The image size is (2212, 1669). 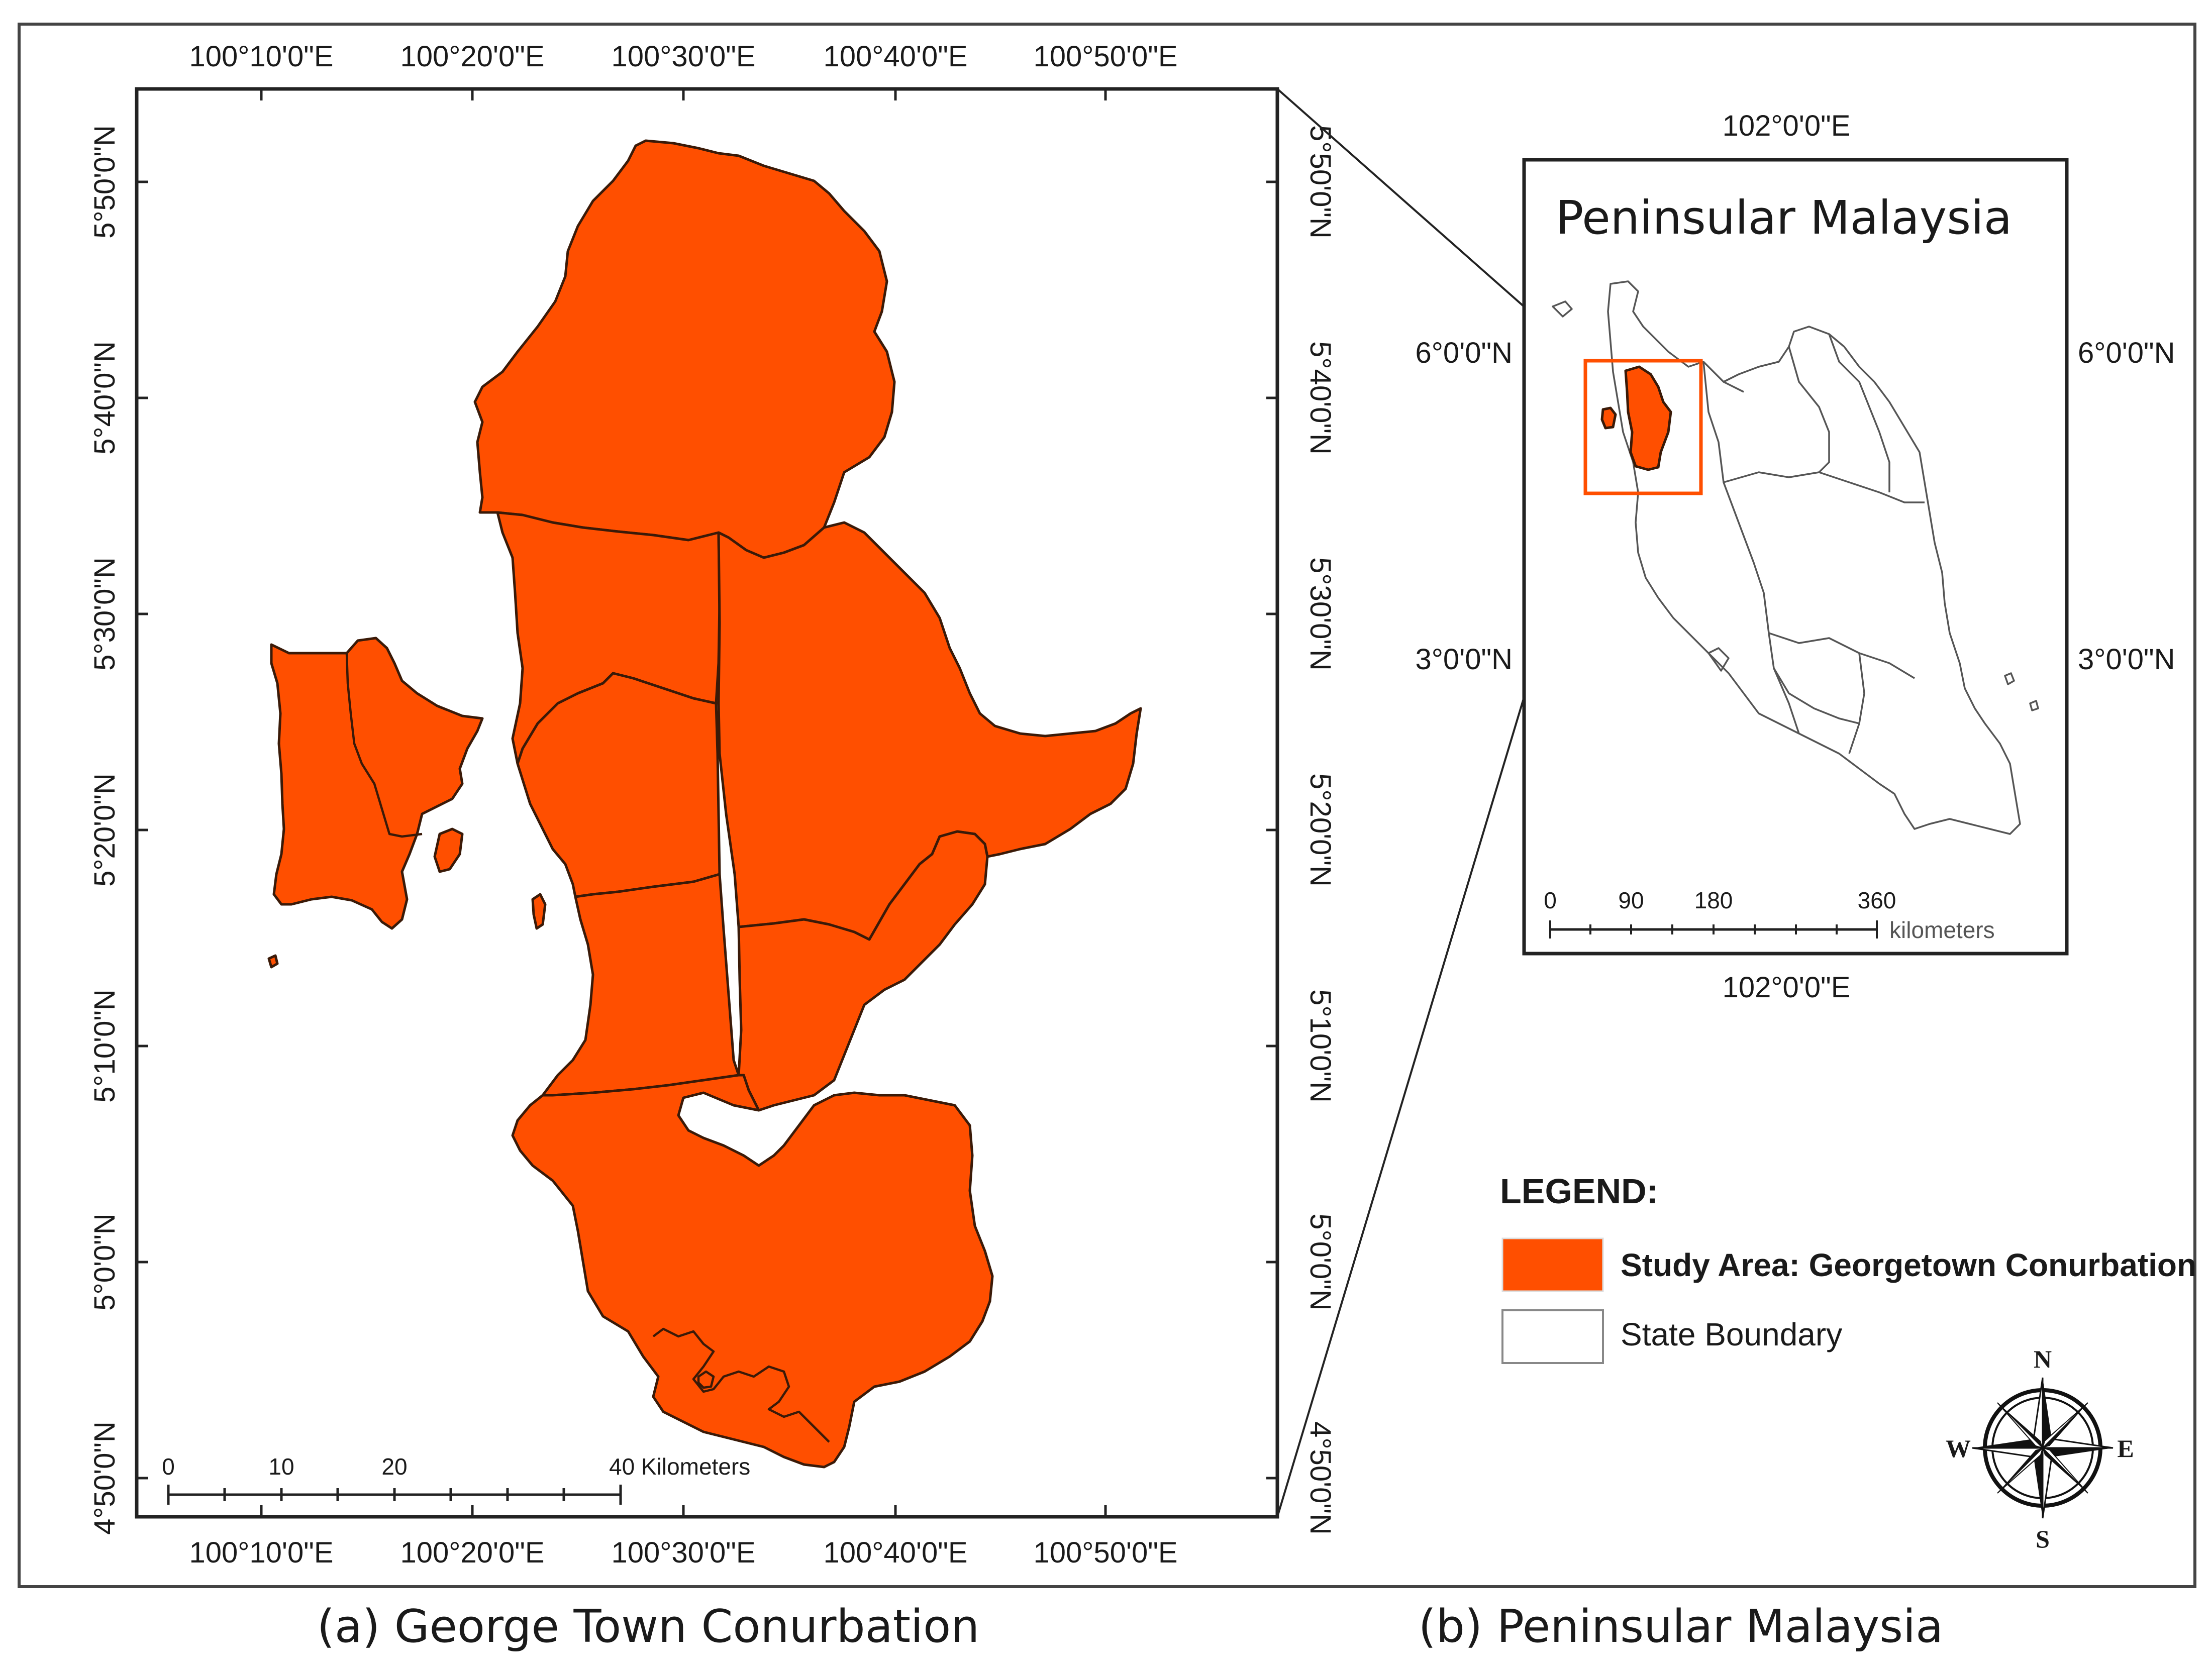 What do you see at coordinates (679, 1466) in the screenshot?
I see `scale-label: 40 Kilometers` at bounding box center [679, 1466].